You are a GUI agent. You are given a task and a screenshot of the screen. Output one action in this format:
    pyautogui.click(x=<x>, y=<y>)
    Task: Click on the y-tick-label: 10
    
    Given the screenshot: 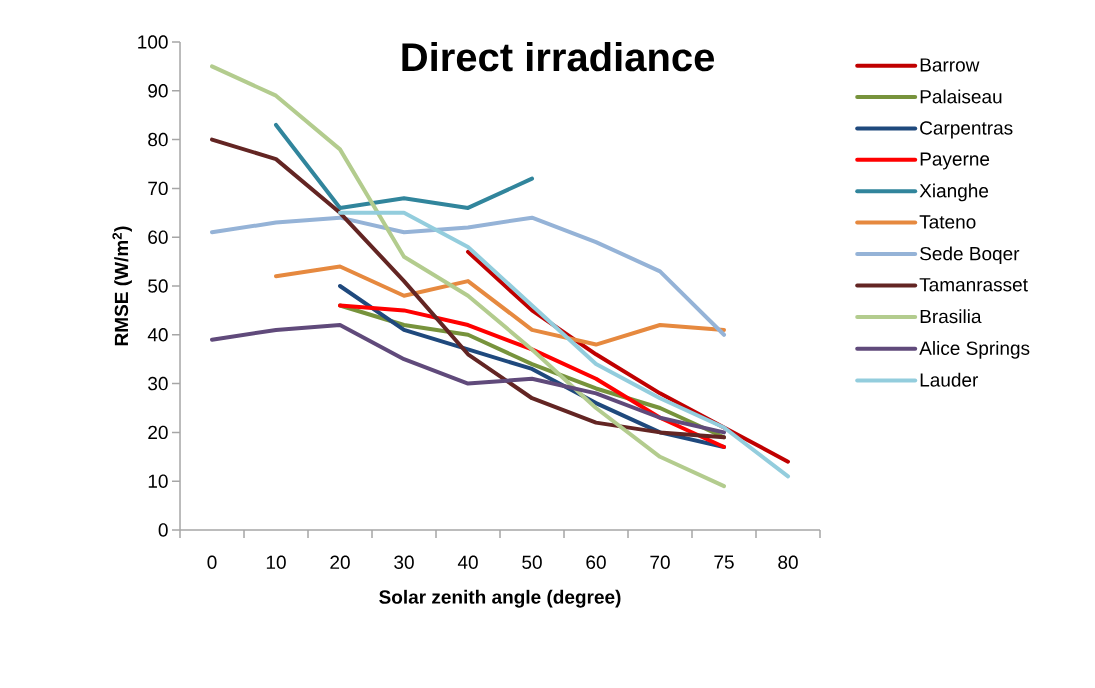 What is the action you would take?
    pyautogui.click(x=158, y=481)
    